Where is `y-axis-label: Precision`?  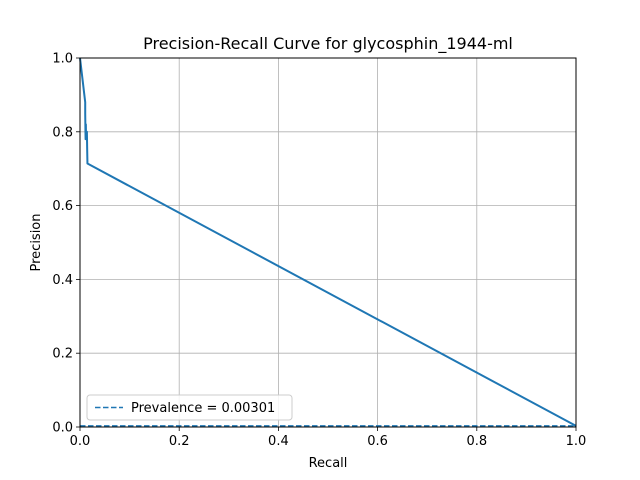
y-axis-label: Precision is located at coordinates (36, 242).